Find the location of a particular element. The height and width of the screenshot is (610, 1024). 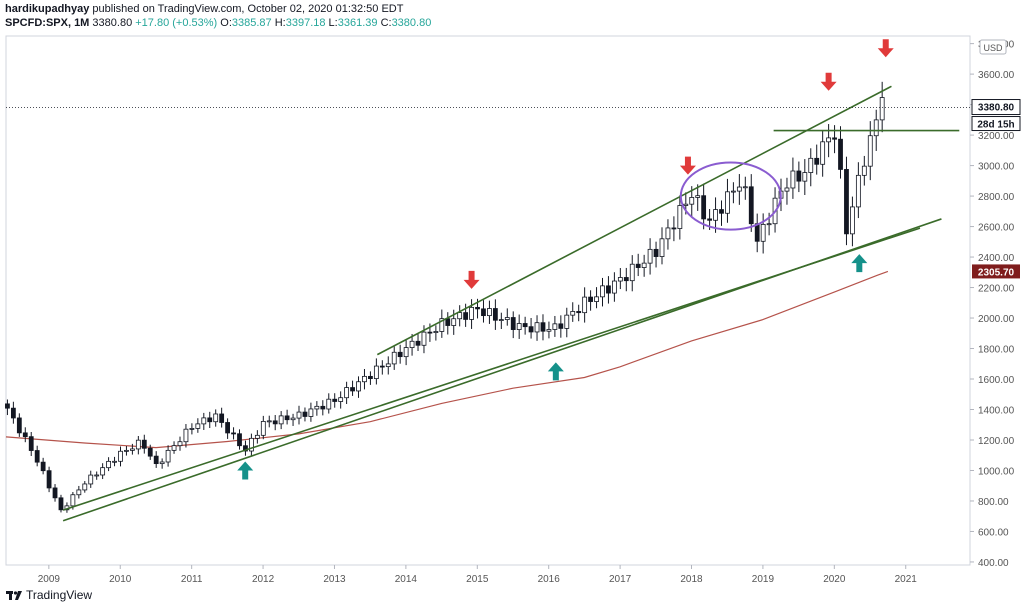

y-tick-label: 1000.00 is located at coordinates (996, 471).